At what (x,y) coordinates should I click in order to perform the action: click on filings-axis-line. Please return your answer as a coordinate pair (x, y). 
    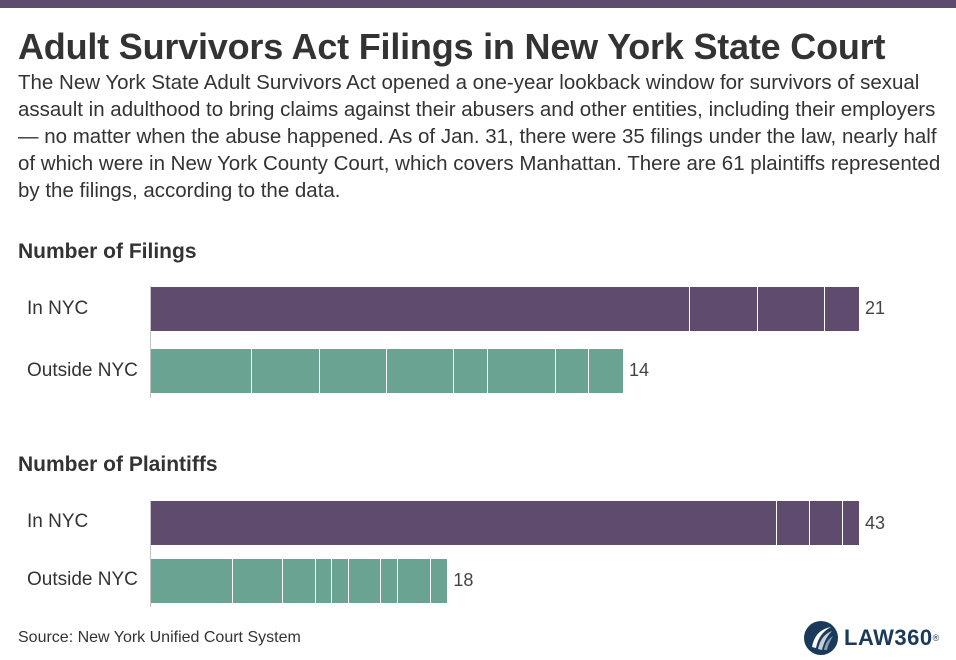
    Looking at the image, I should click on (150, 342).